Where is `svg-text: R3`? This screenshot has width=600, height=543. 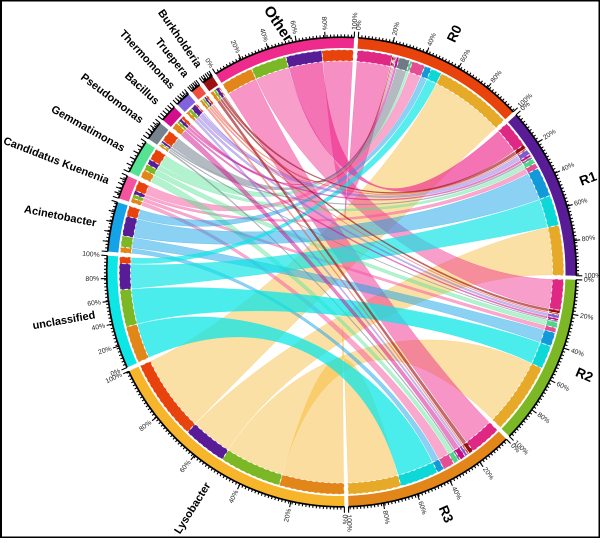 svg-text: R3 is located at coordinates (446, 514).